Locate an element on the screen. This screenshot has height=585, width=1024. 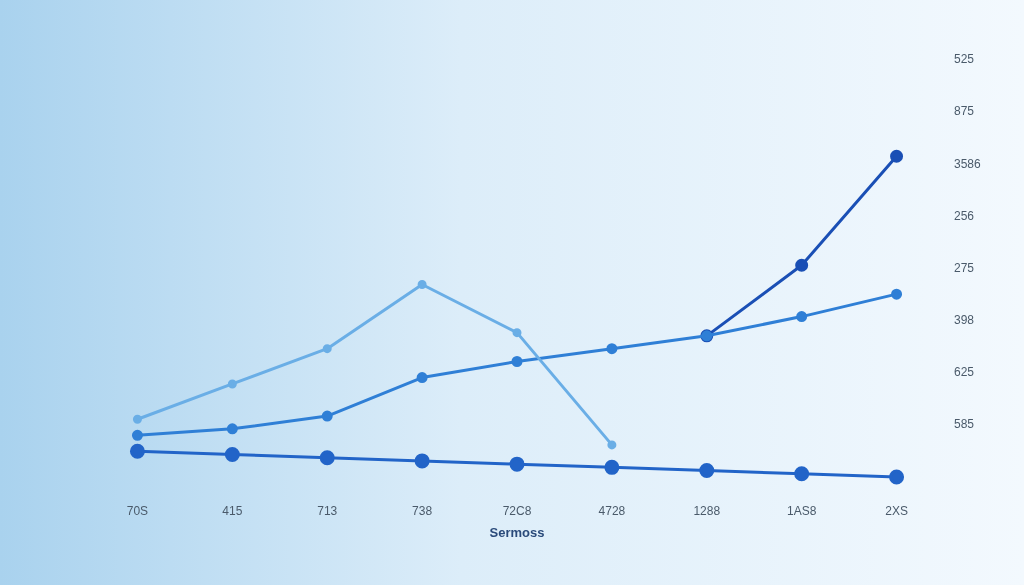
x-tick-label: 713 is located at coordinates (327, 510).